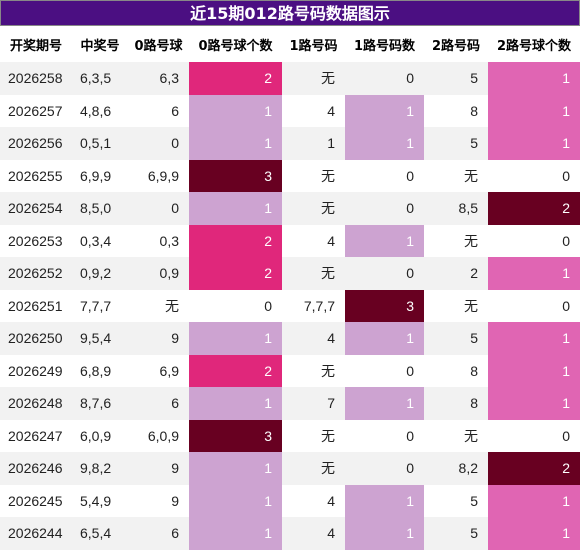 The image size is (580, 550). Describe the element at coordinates (36, 143) in the screenshot. I see `table-cell: 2026256` at that location.